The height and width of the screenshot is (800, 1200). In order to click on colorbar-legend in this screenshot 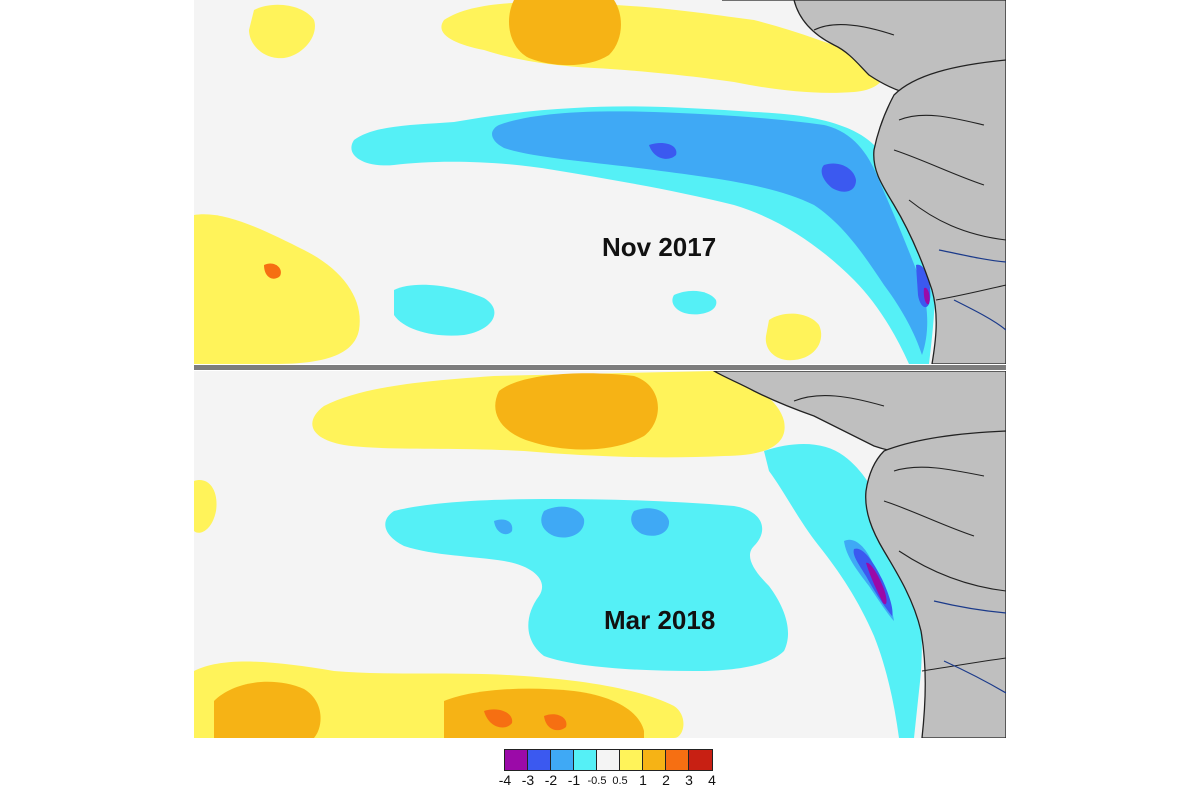, I will do `click(608, 760)`.